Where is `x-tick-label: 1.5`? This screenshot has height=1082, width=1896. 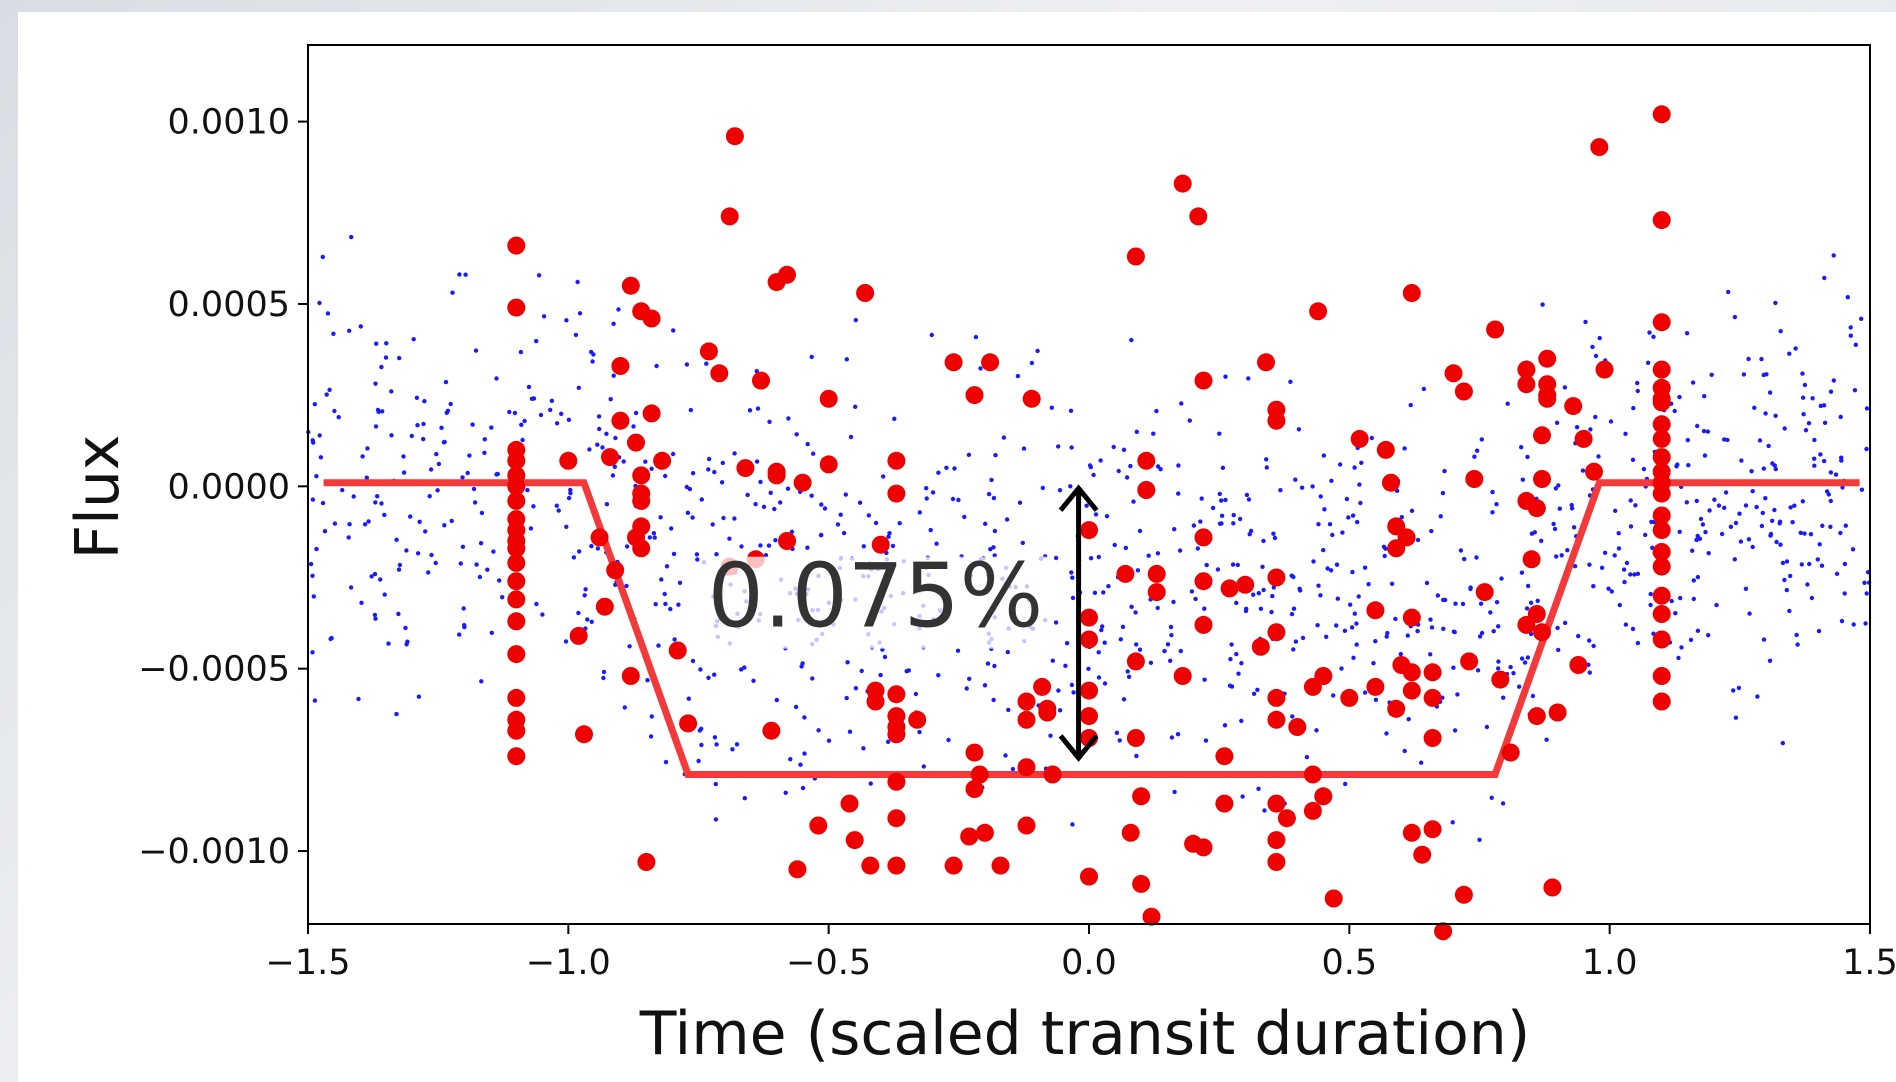
x-tick-label: 1.5 is located at coordinates (1869, 963).